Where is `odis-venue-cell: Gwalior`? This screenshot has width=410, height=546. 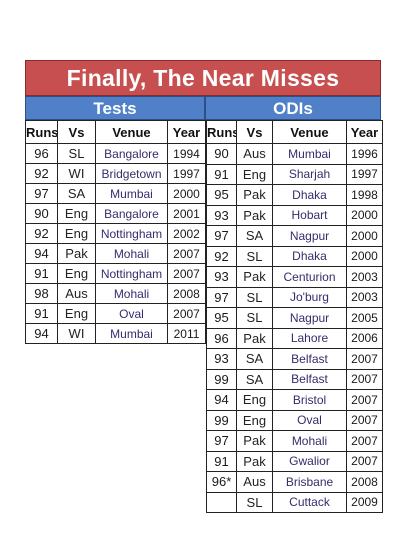
odis-venue-cell: Gwalior is located at coordinates (309, 461).